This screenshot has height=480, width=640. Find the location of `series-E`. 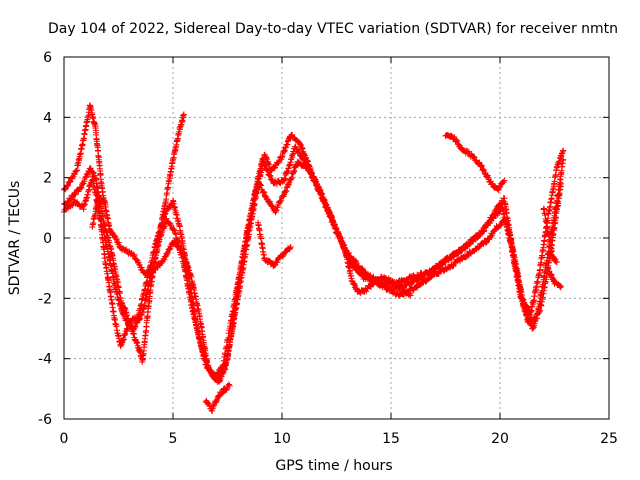

series-E is located at coordinates (217, 397).